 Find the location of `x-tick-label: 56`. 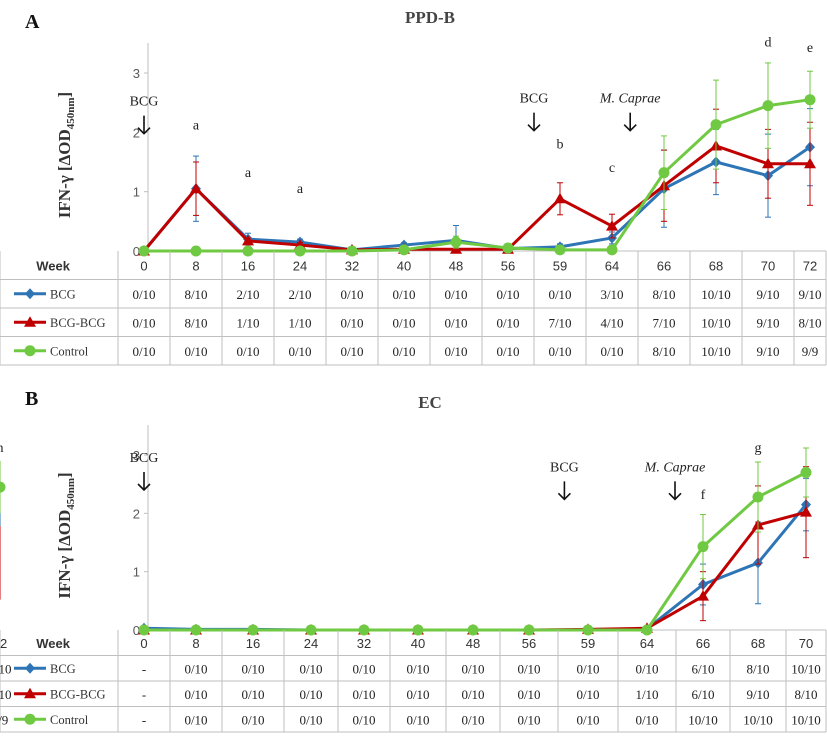

x-tick-label: 56 is located at coordinates (529, 643).